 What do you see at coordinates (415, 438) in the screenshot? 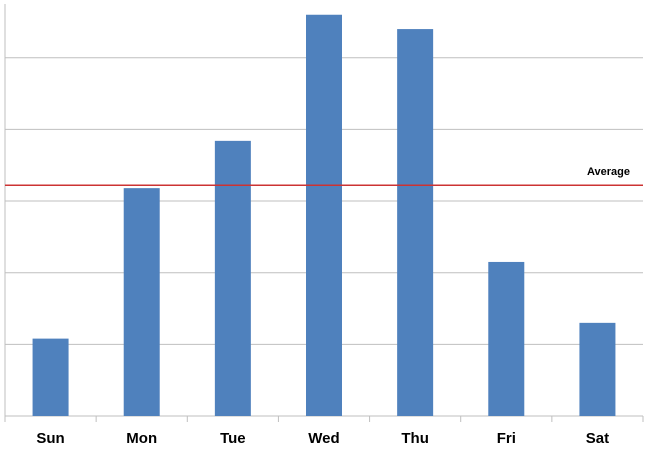
I see `x-tick-label: Thu` at bounding box center [415, 438].